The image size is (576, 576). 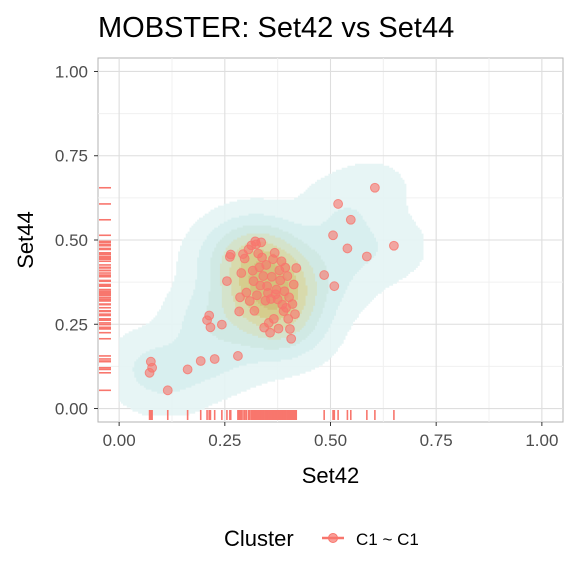 I want to click on x-tick-label: 0.75, so click(x=436, y=440).